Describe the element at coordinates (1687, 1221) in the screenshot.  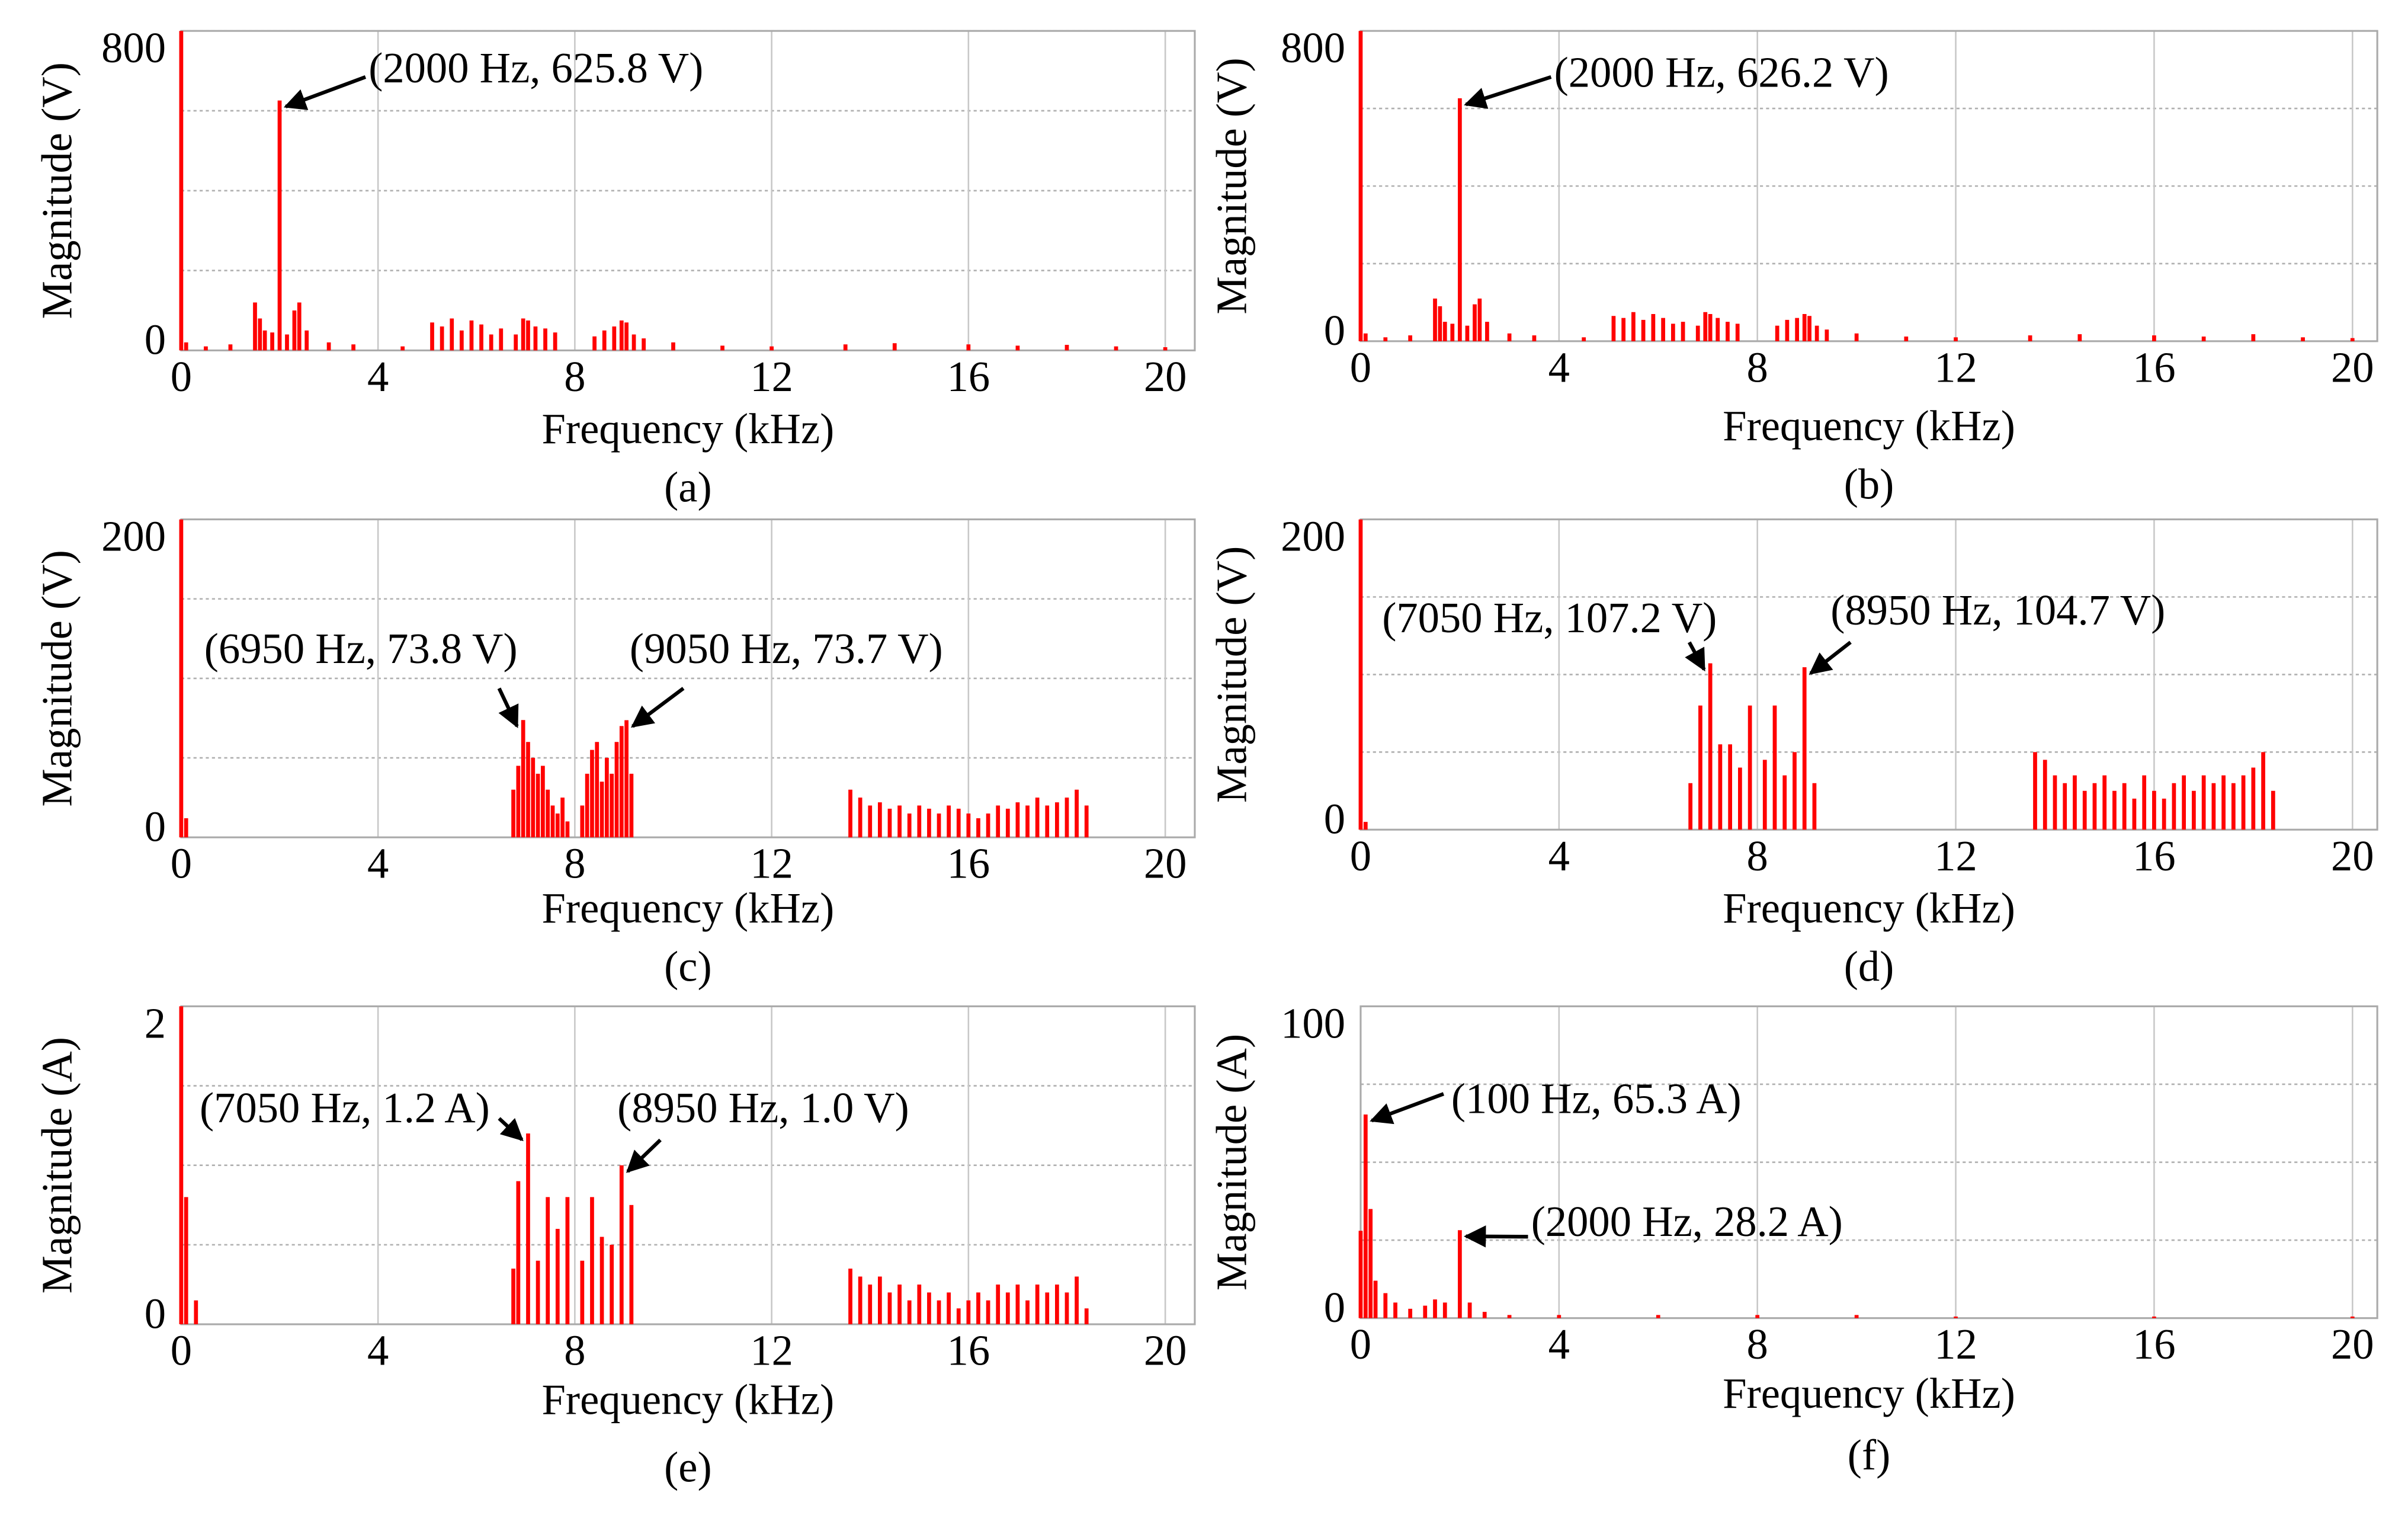
I see `annotation: (2000 Hz, 28.2 A)` at that location.